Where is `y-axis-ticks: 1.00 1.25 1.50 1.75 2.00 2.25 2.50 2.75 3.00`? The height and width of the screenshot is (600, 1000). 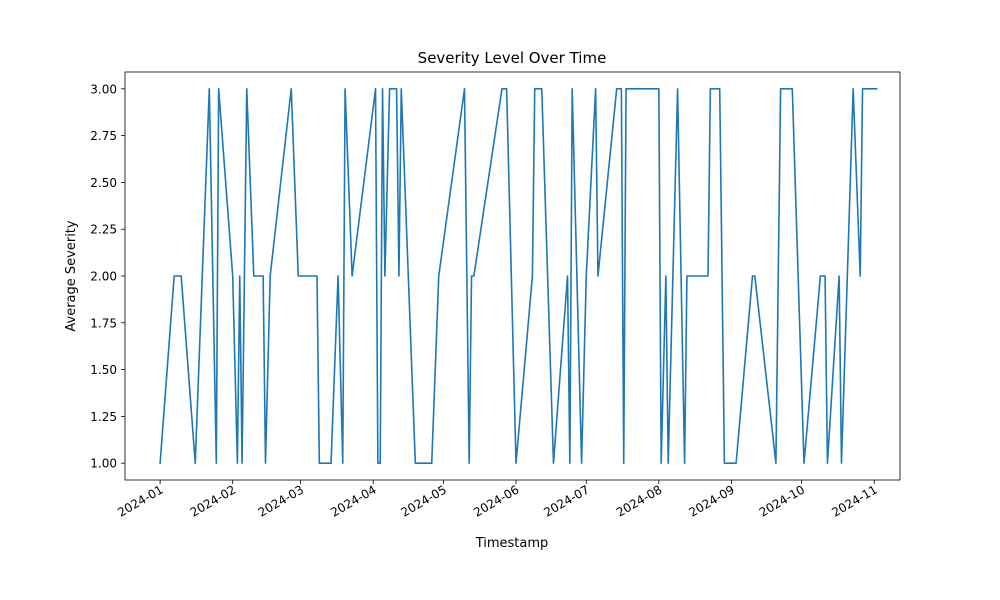
y-axis-ticks: 1.00 1.25 1.50 1.75 2.00 2.25 2.50 2.75 3.00 is located at coordinates (107, 276).